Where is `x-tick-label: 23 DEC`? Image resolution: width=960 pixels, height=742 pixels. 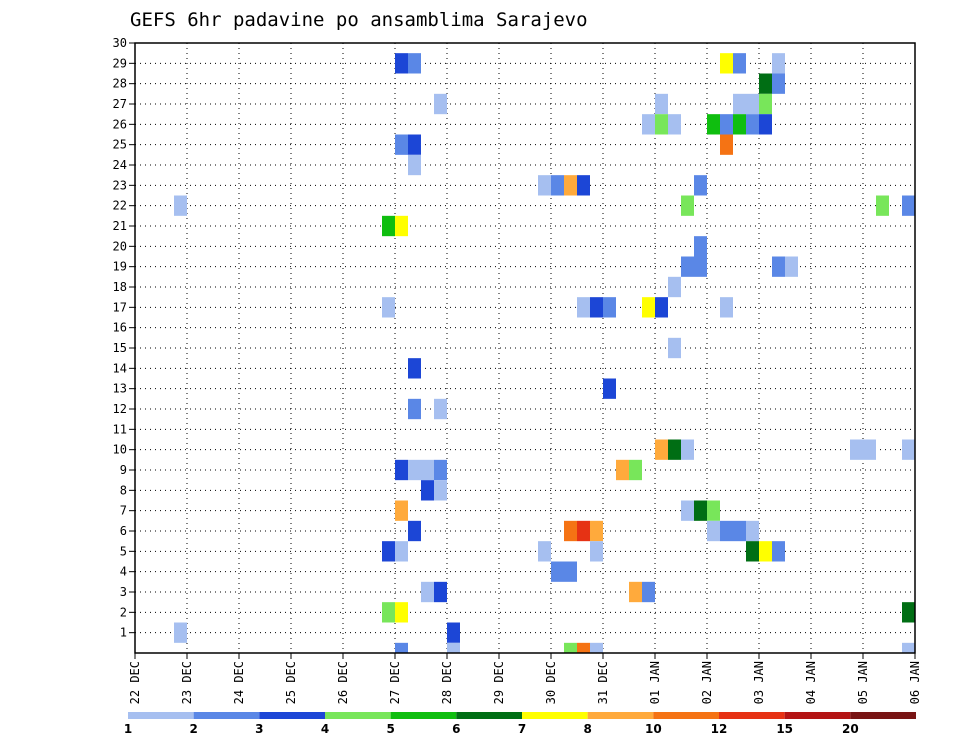
x-tick-label: 23 DEC is located at coordinates (187, 682).